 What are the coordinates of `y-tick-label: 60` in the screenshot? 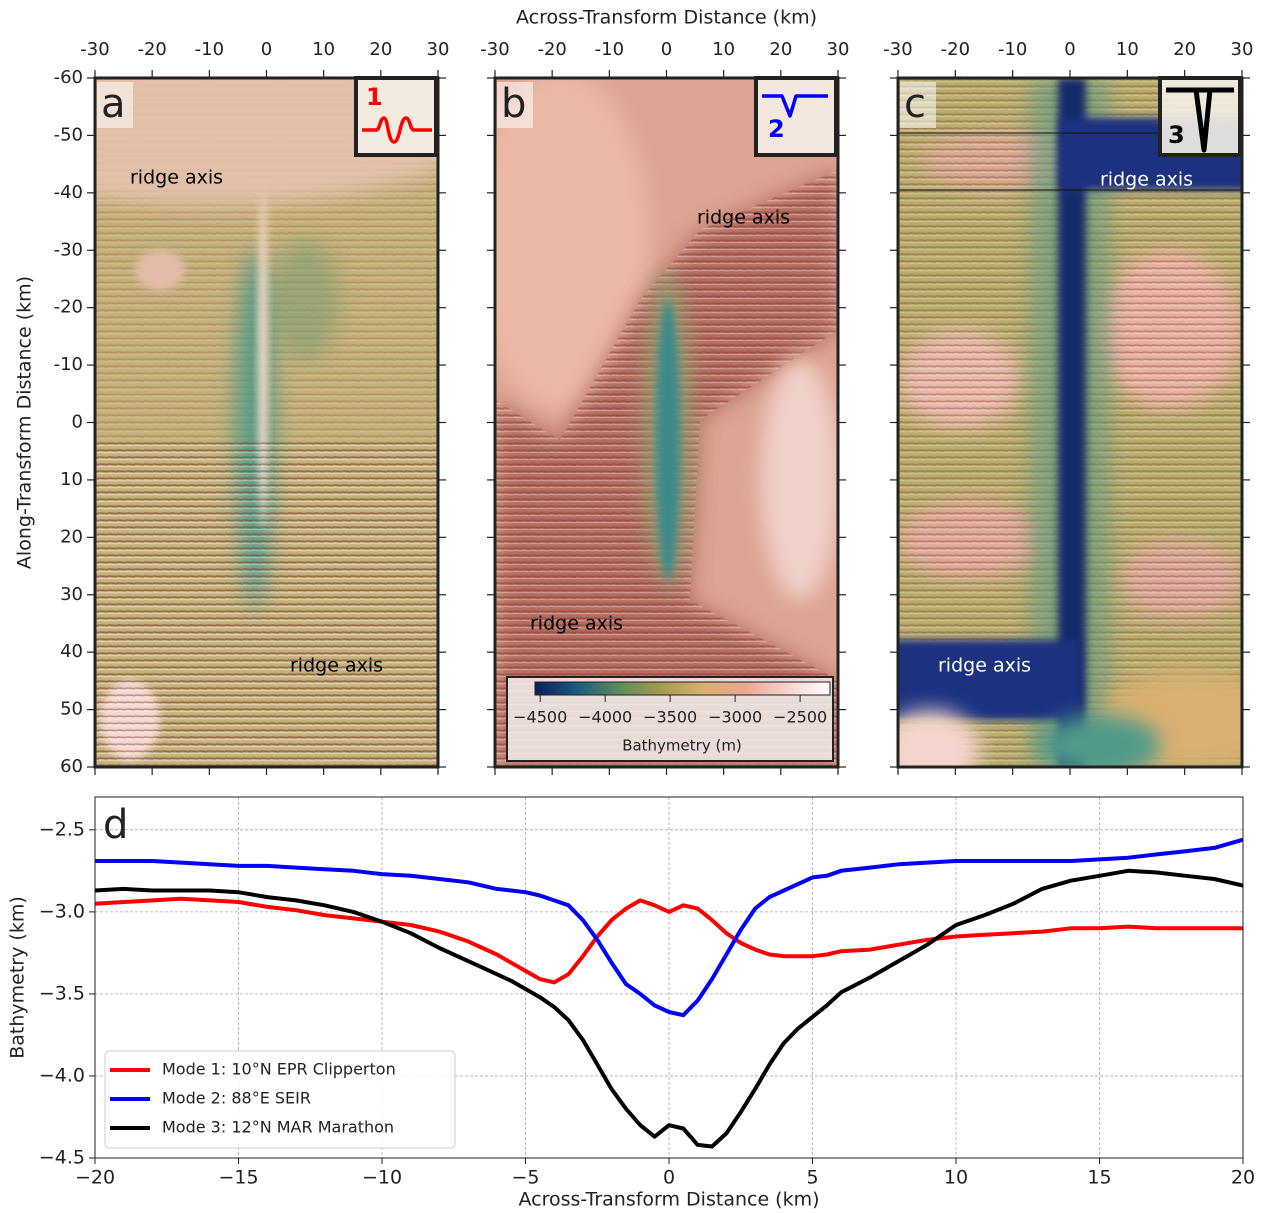 It's located at (71, 766).